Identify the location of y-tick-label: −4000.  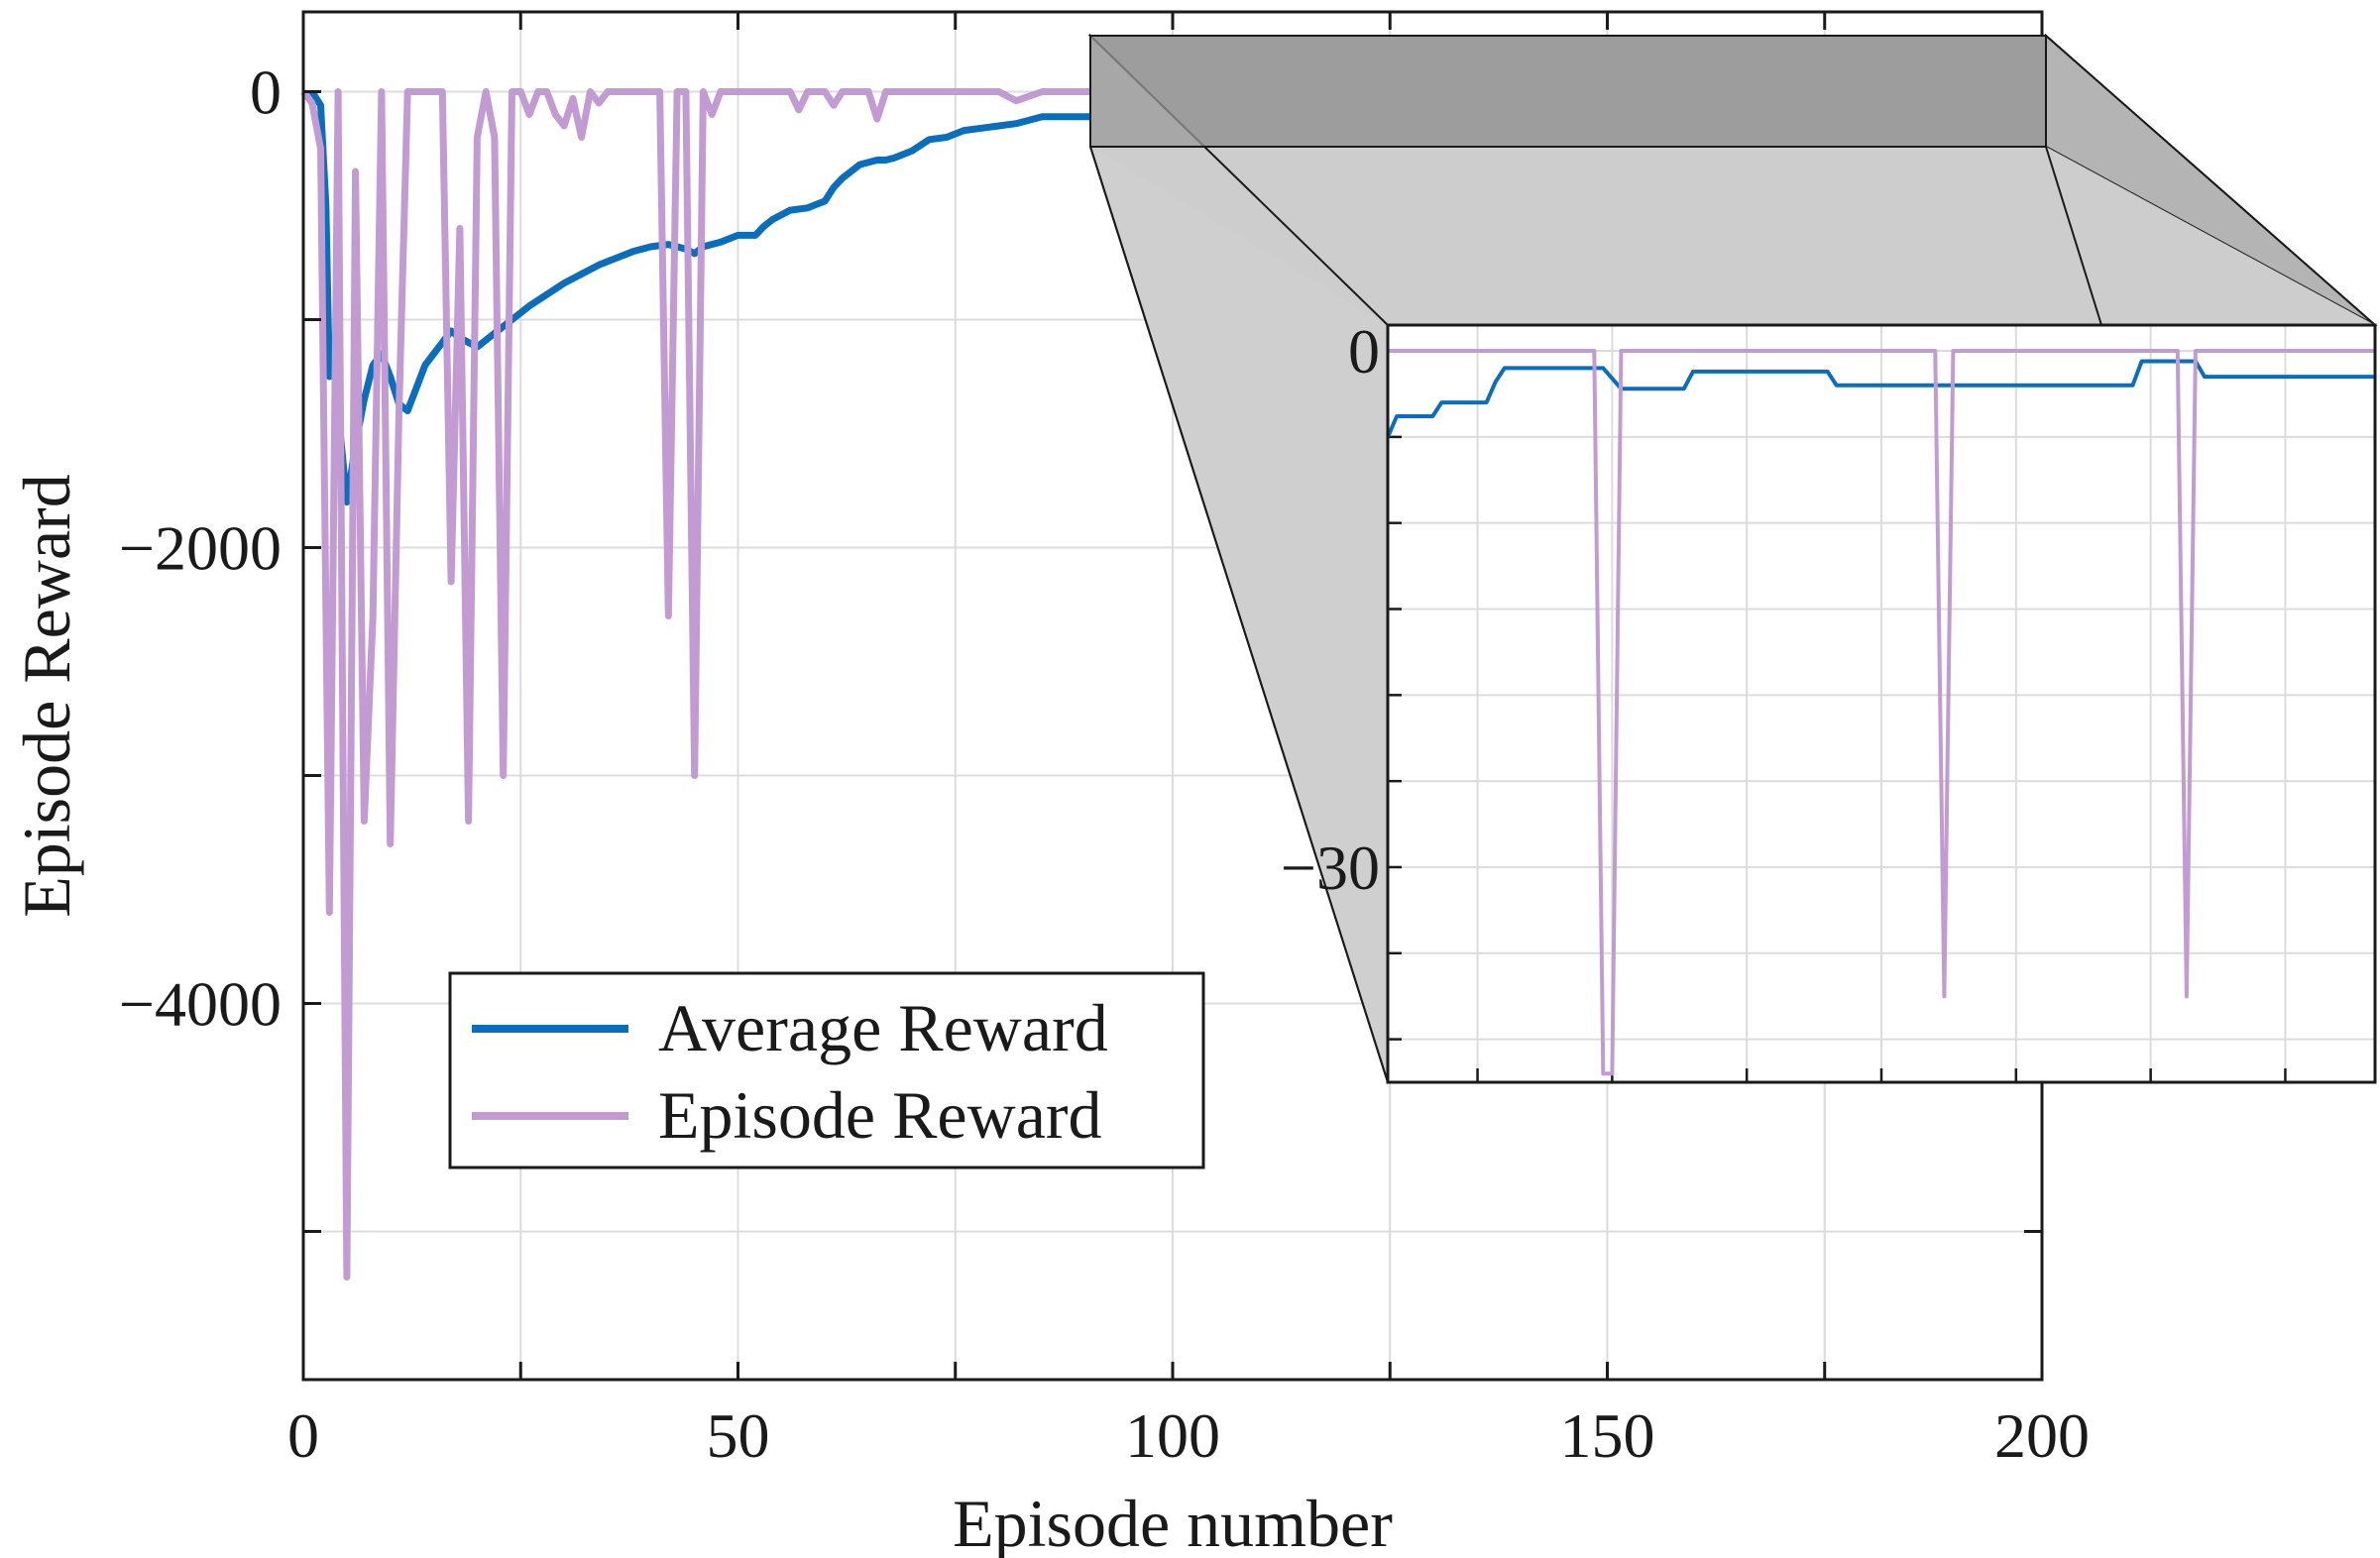
(200, 1004).